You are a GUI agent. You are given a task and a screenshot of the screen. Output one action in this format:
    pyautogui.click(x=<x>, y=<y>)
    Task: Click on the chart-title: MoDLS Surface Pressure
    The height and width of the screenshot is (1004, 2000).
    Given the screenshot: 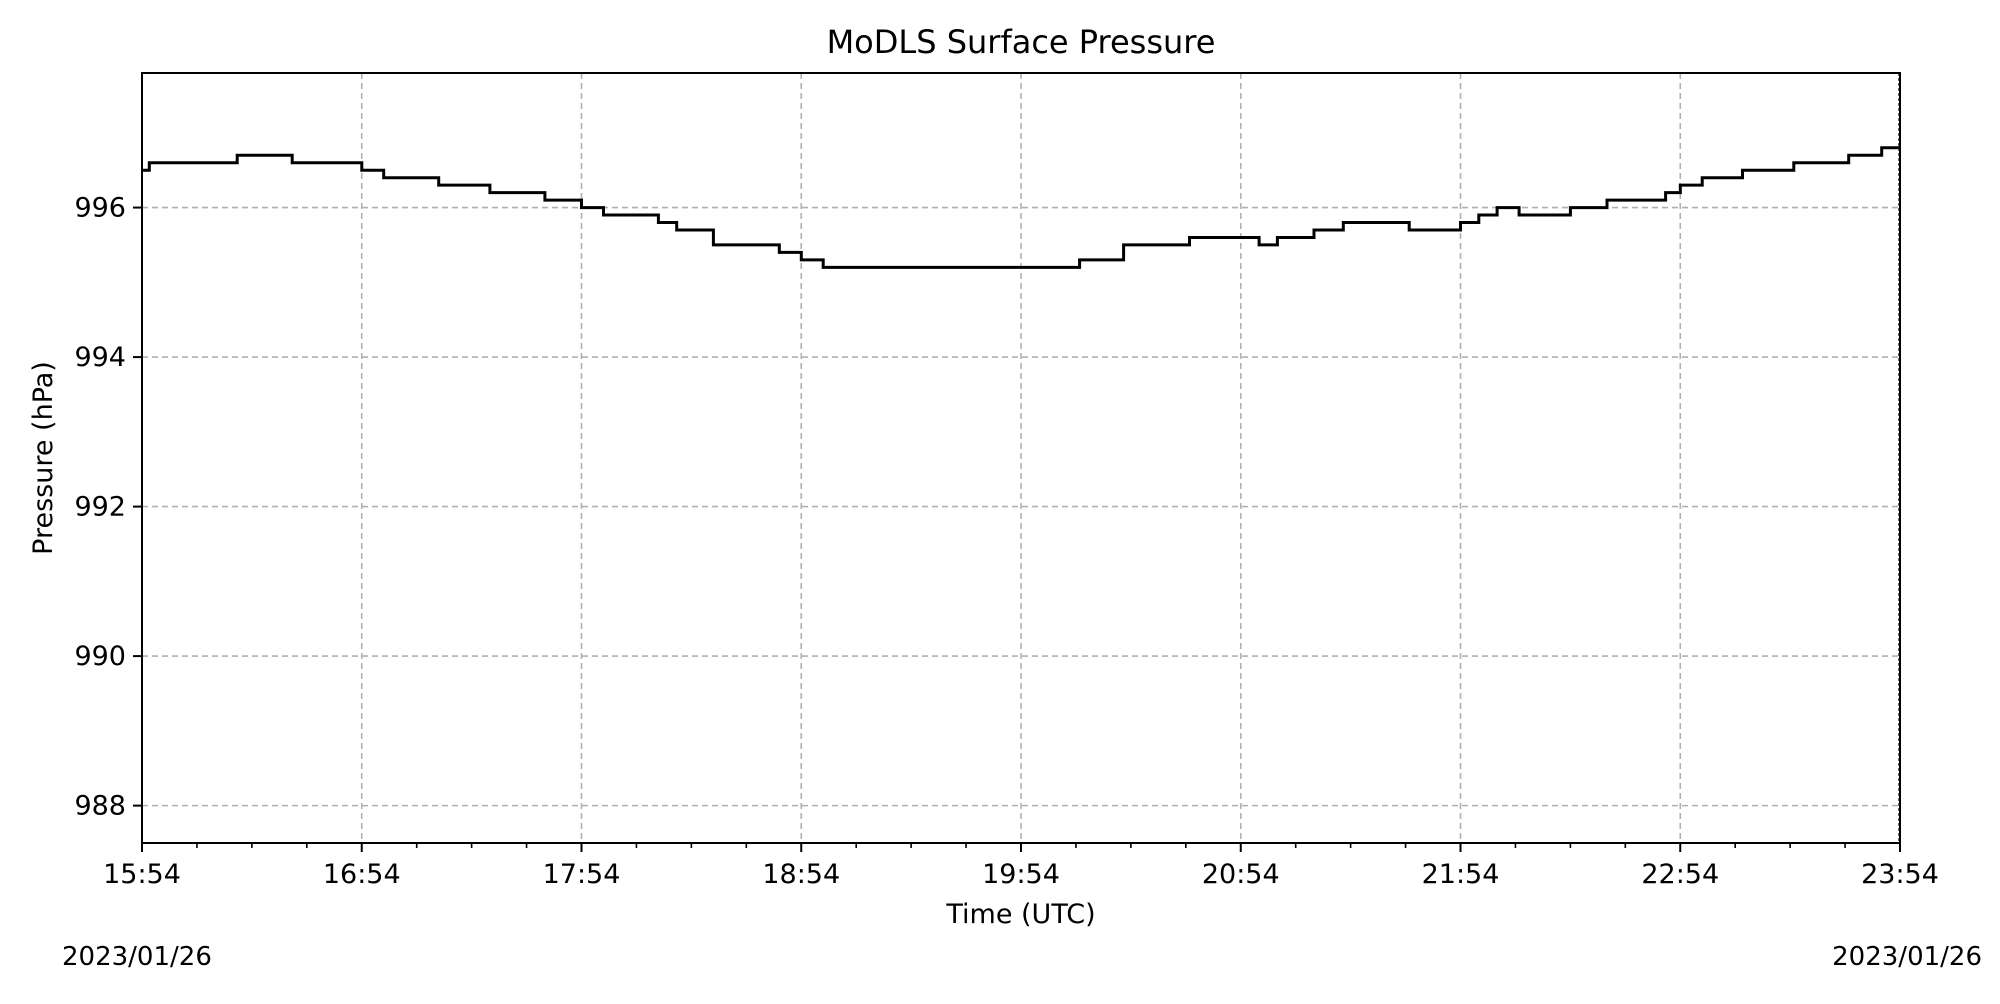 What is the action you would take?
    pyautogui.click(x=1021, y=42)
    